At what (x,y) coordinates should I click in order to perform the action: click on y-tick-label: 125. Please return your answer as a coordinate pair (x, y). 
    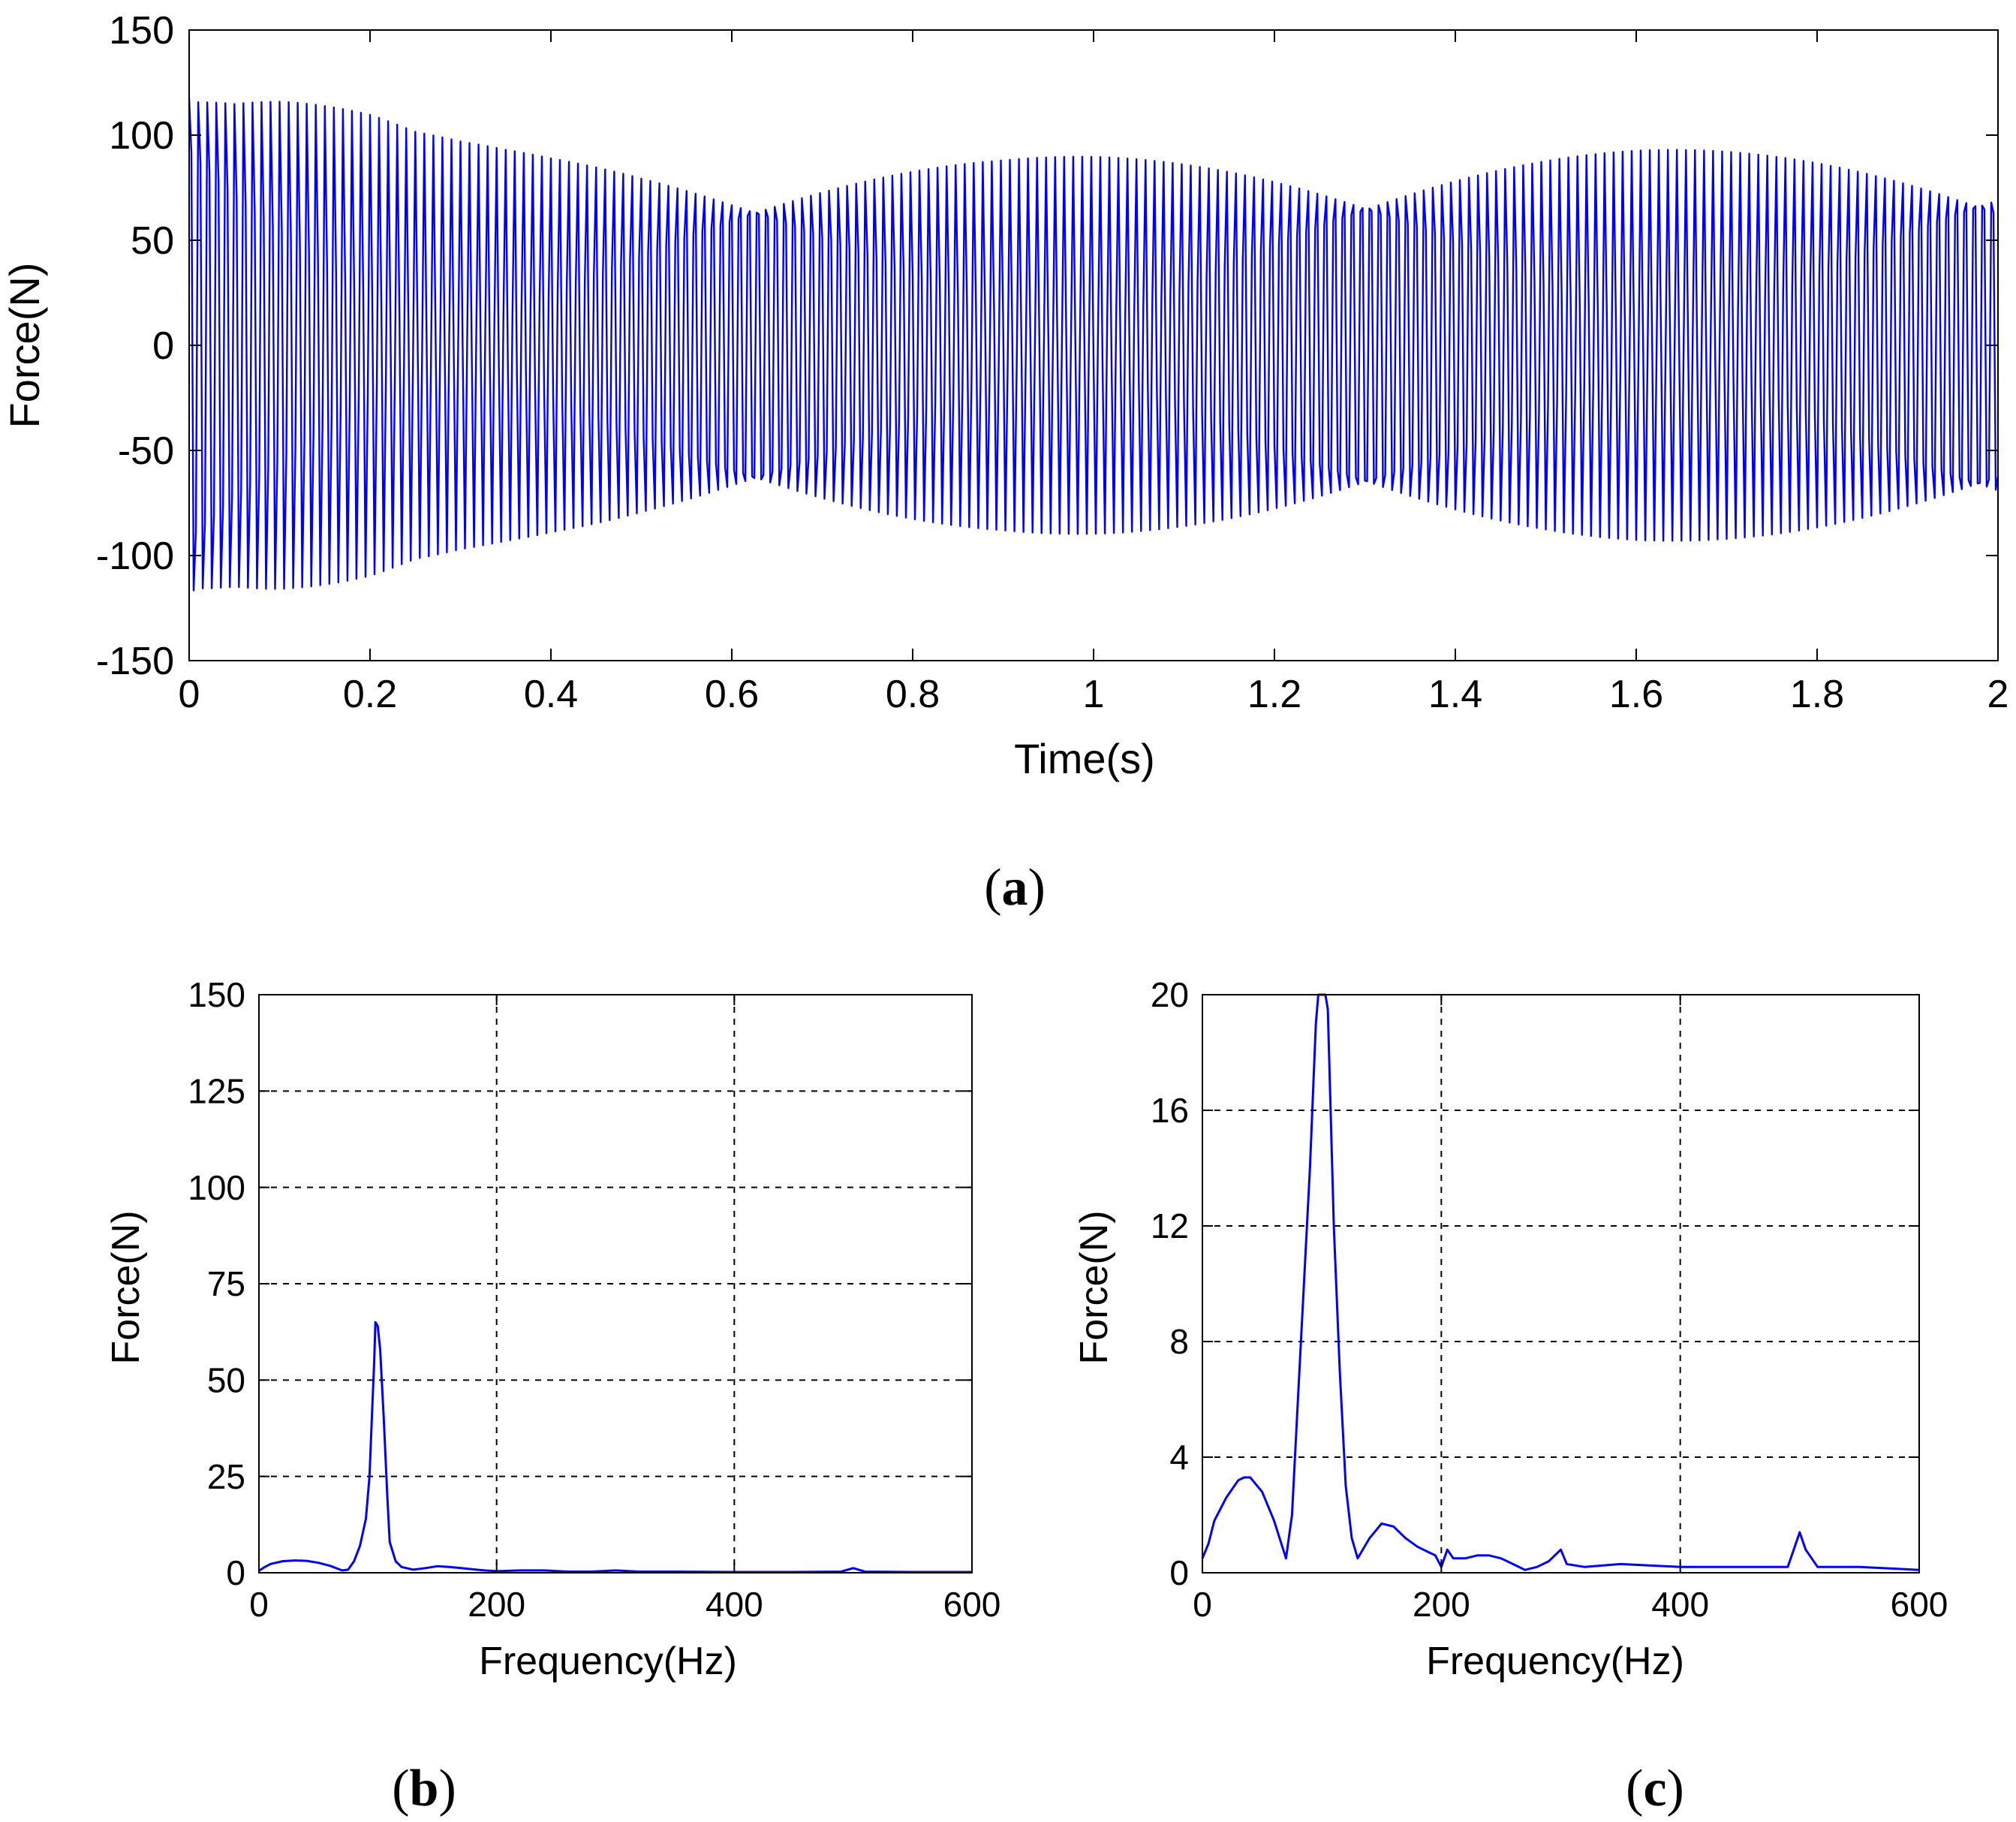
    Looking at the image, I should click on (216, 1090).